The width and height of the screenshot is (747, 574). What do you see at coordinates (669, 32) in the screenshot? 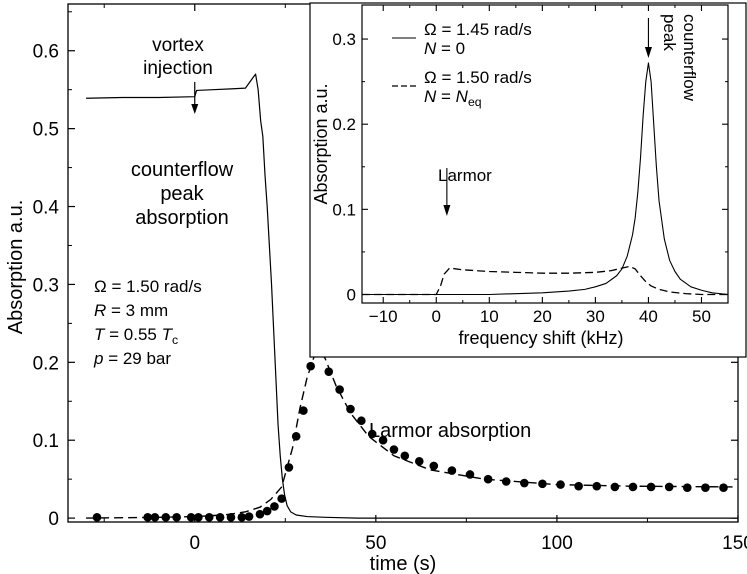
I see `inset-counterflow-label-line2: peak` at bounding box center [669, 32].